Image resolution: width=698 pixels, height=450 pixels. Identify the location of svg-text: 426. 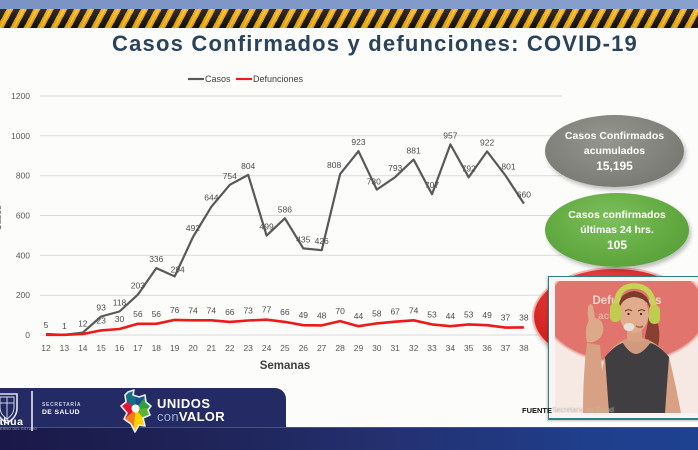
(322, 241).